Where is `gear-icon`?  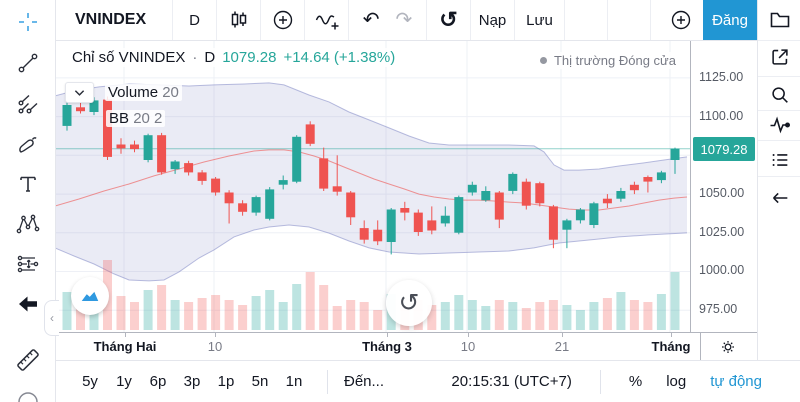
gear-icon is located at coordinates (728, 347).